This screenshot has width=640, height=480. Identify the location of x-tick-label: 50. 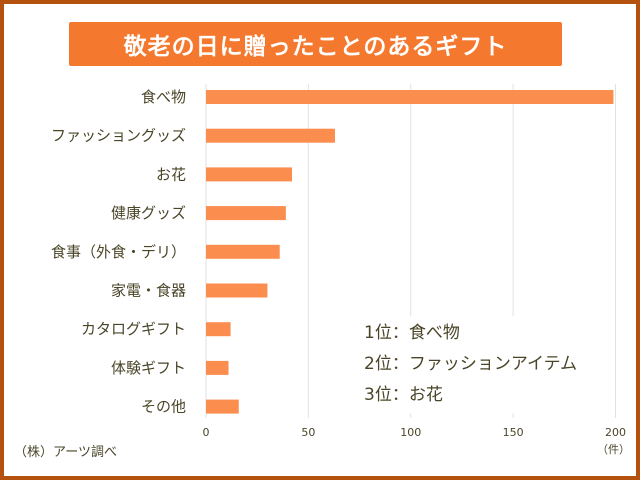
(308, 432).